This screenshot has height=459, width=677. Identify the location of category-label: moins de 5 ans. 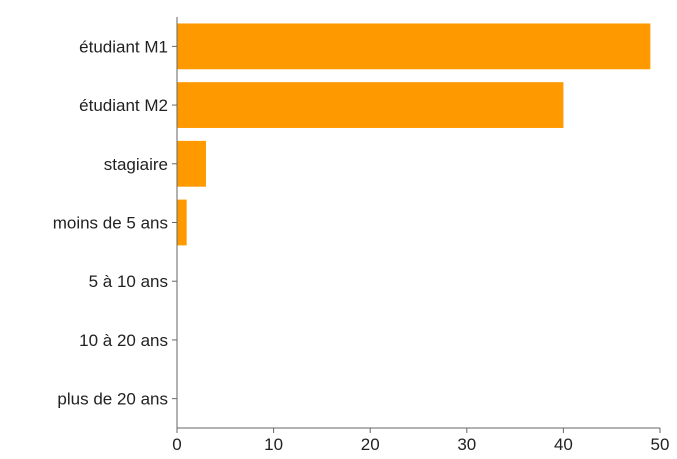
(110, 223).